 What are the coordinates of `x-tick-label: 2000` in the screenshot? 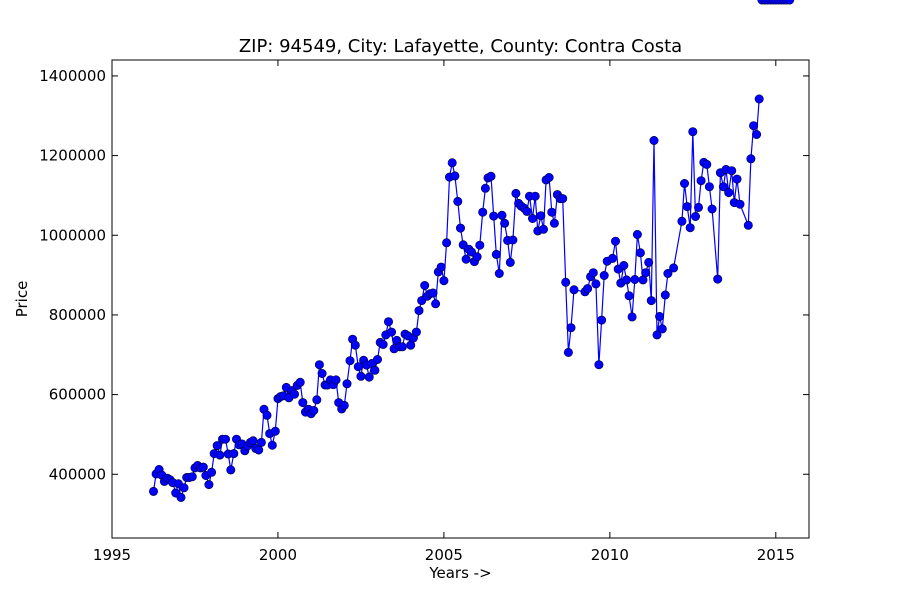 It's located at (278, 555).